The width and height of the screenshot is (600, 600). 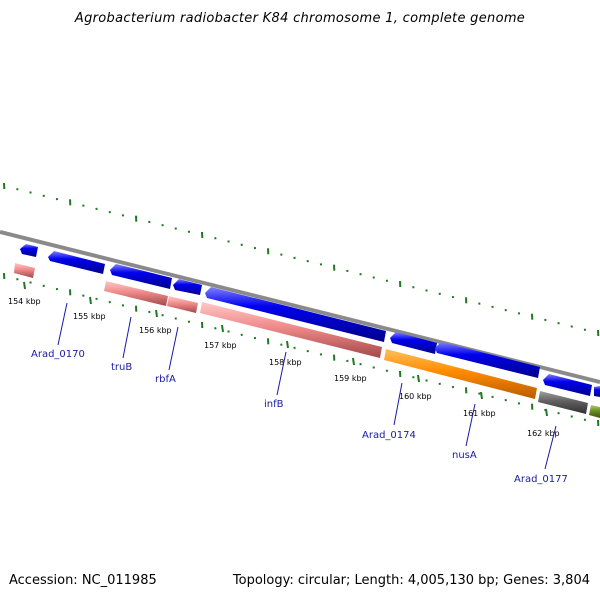 I want to click on scale-label: 162 kbp, so click(x=543, y=433).